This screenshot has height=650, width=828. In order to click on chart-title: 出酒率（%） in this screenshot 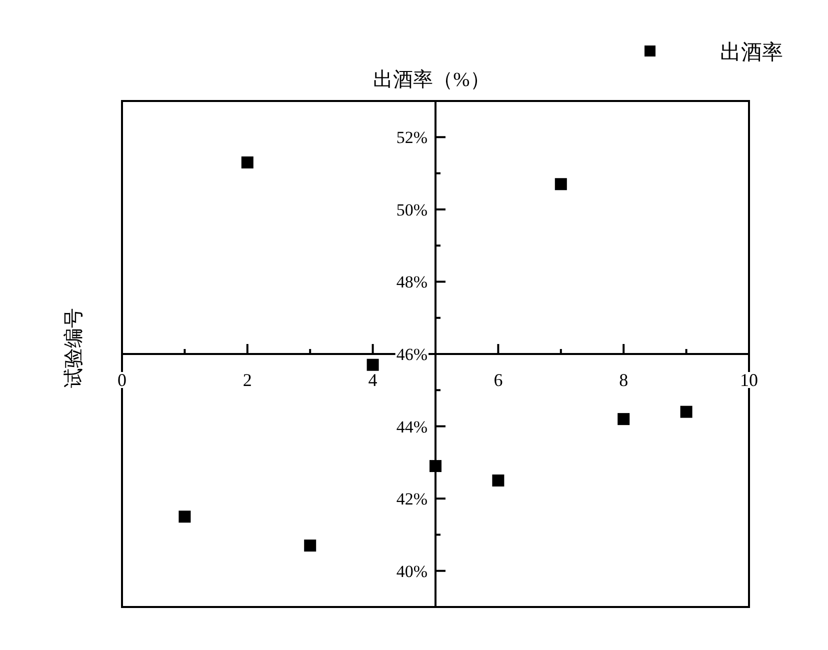, I will do `click(431, 80)`.